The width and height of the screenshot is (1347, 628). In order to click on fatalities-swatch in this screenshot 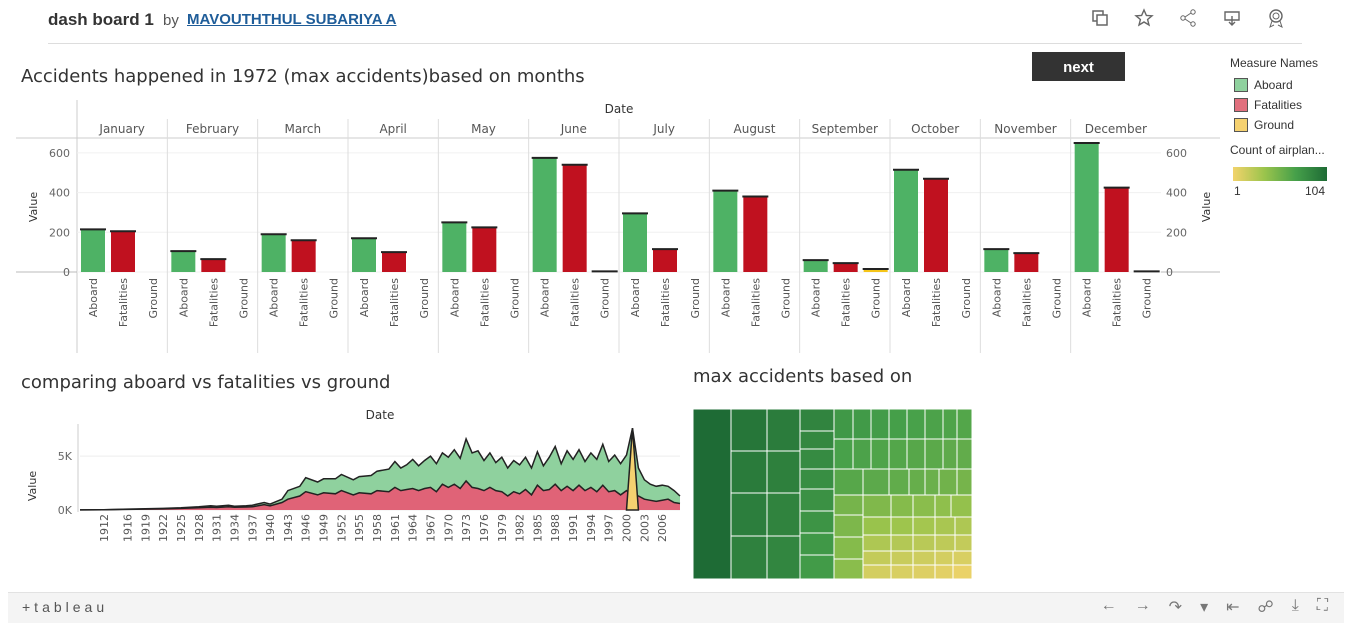, I will do `click(1241, 105)`.